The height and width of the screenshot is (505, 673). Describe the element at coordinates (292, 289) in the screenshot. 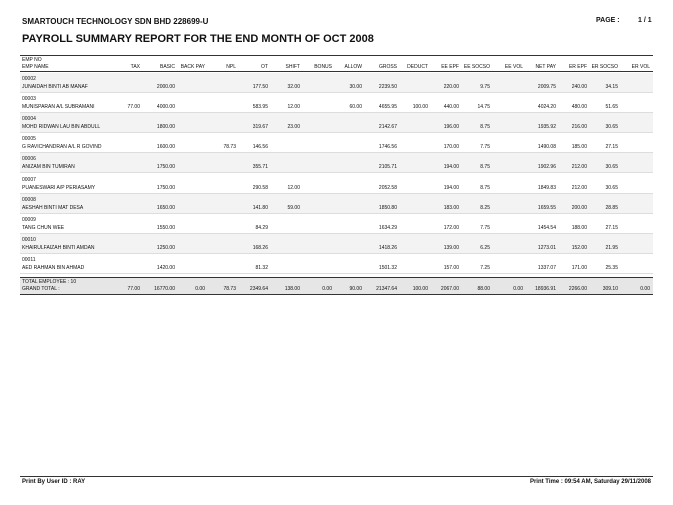

I see `grand-total-cell: 138.00` at that location.